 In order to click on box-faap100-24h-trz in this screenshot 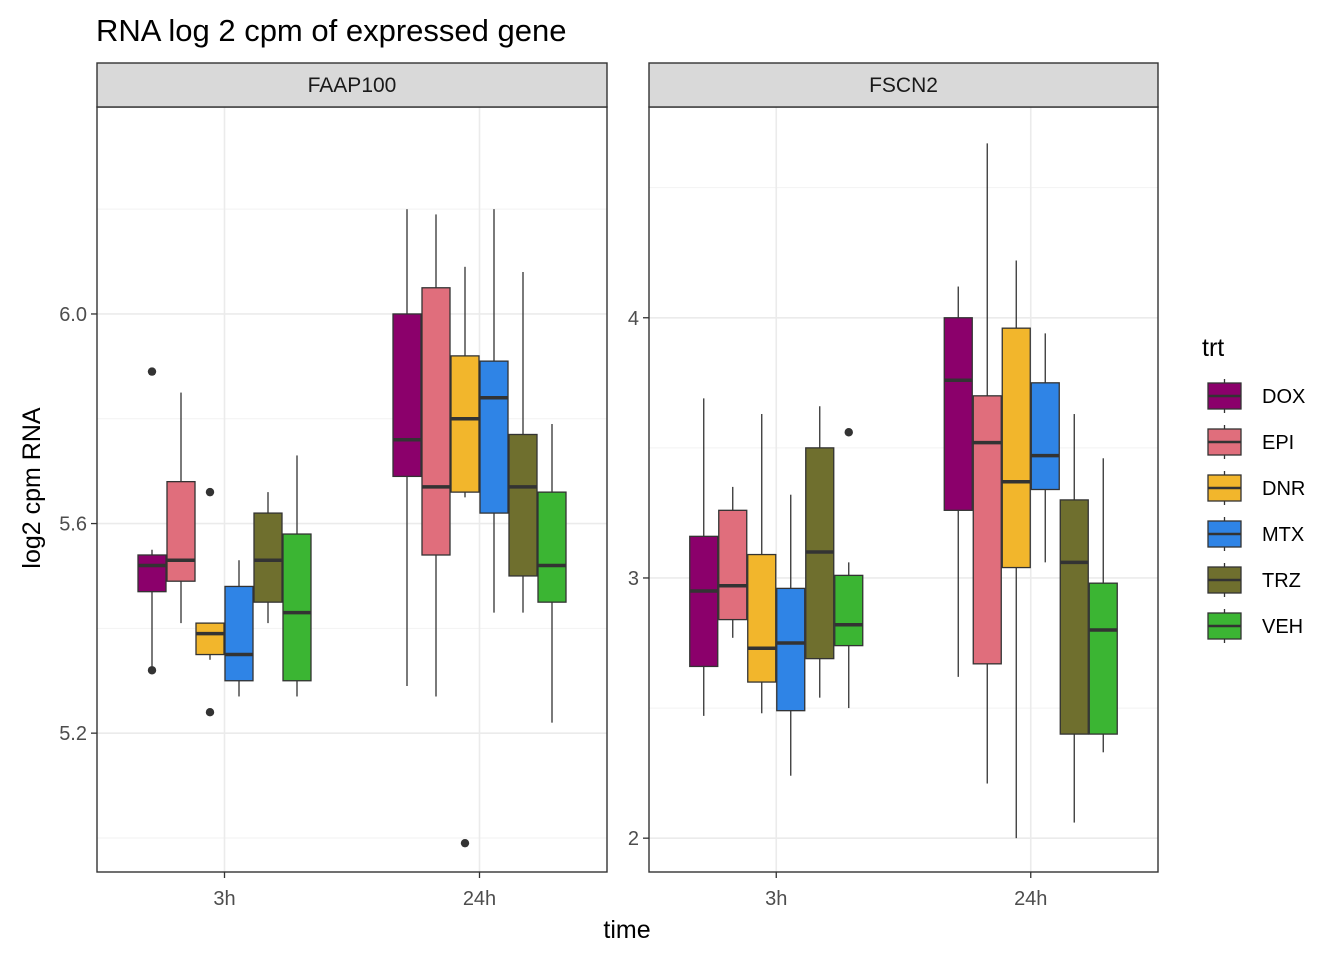, I will do `click(523, 442)`.